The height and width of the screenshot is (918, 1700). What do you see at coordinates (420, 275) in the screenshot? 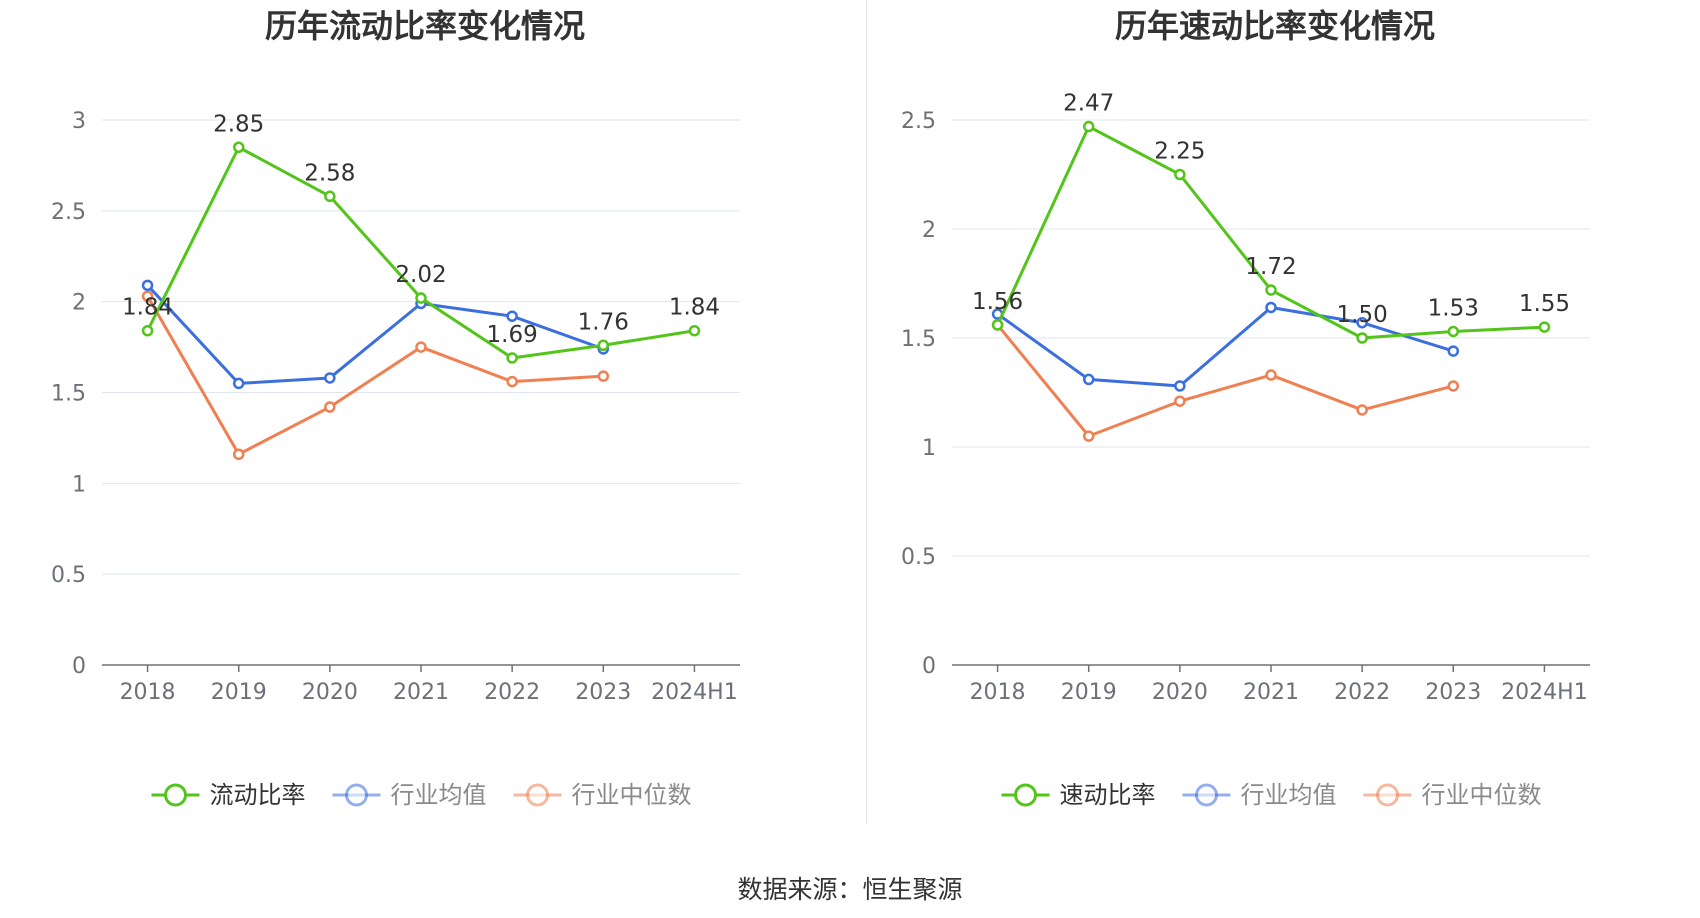
I see `data-label: 2.02` at bounding box center [420, 275].